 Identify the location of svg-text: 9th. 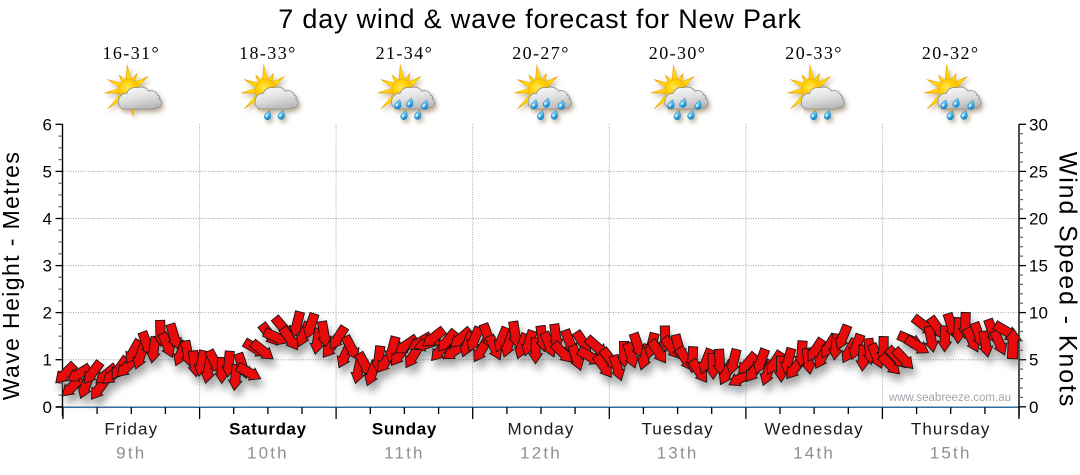
(131, 453).